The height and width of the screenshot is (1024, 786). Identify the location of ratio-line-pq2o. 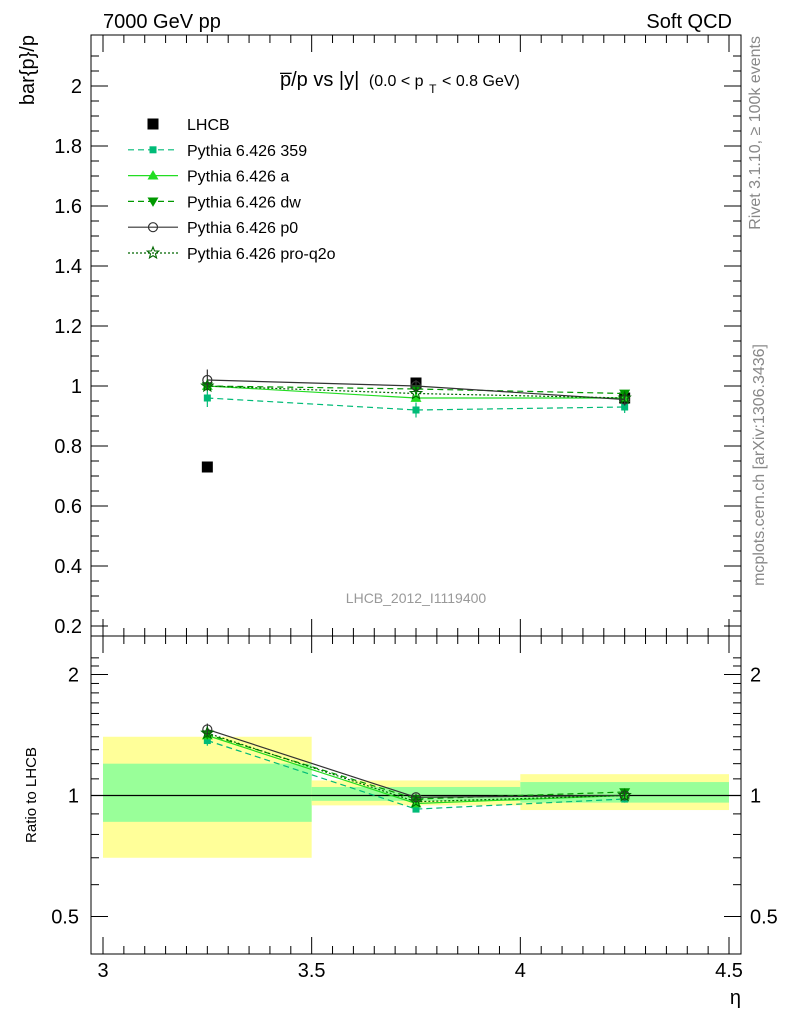
(416, 767).